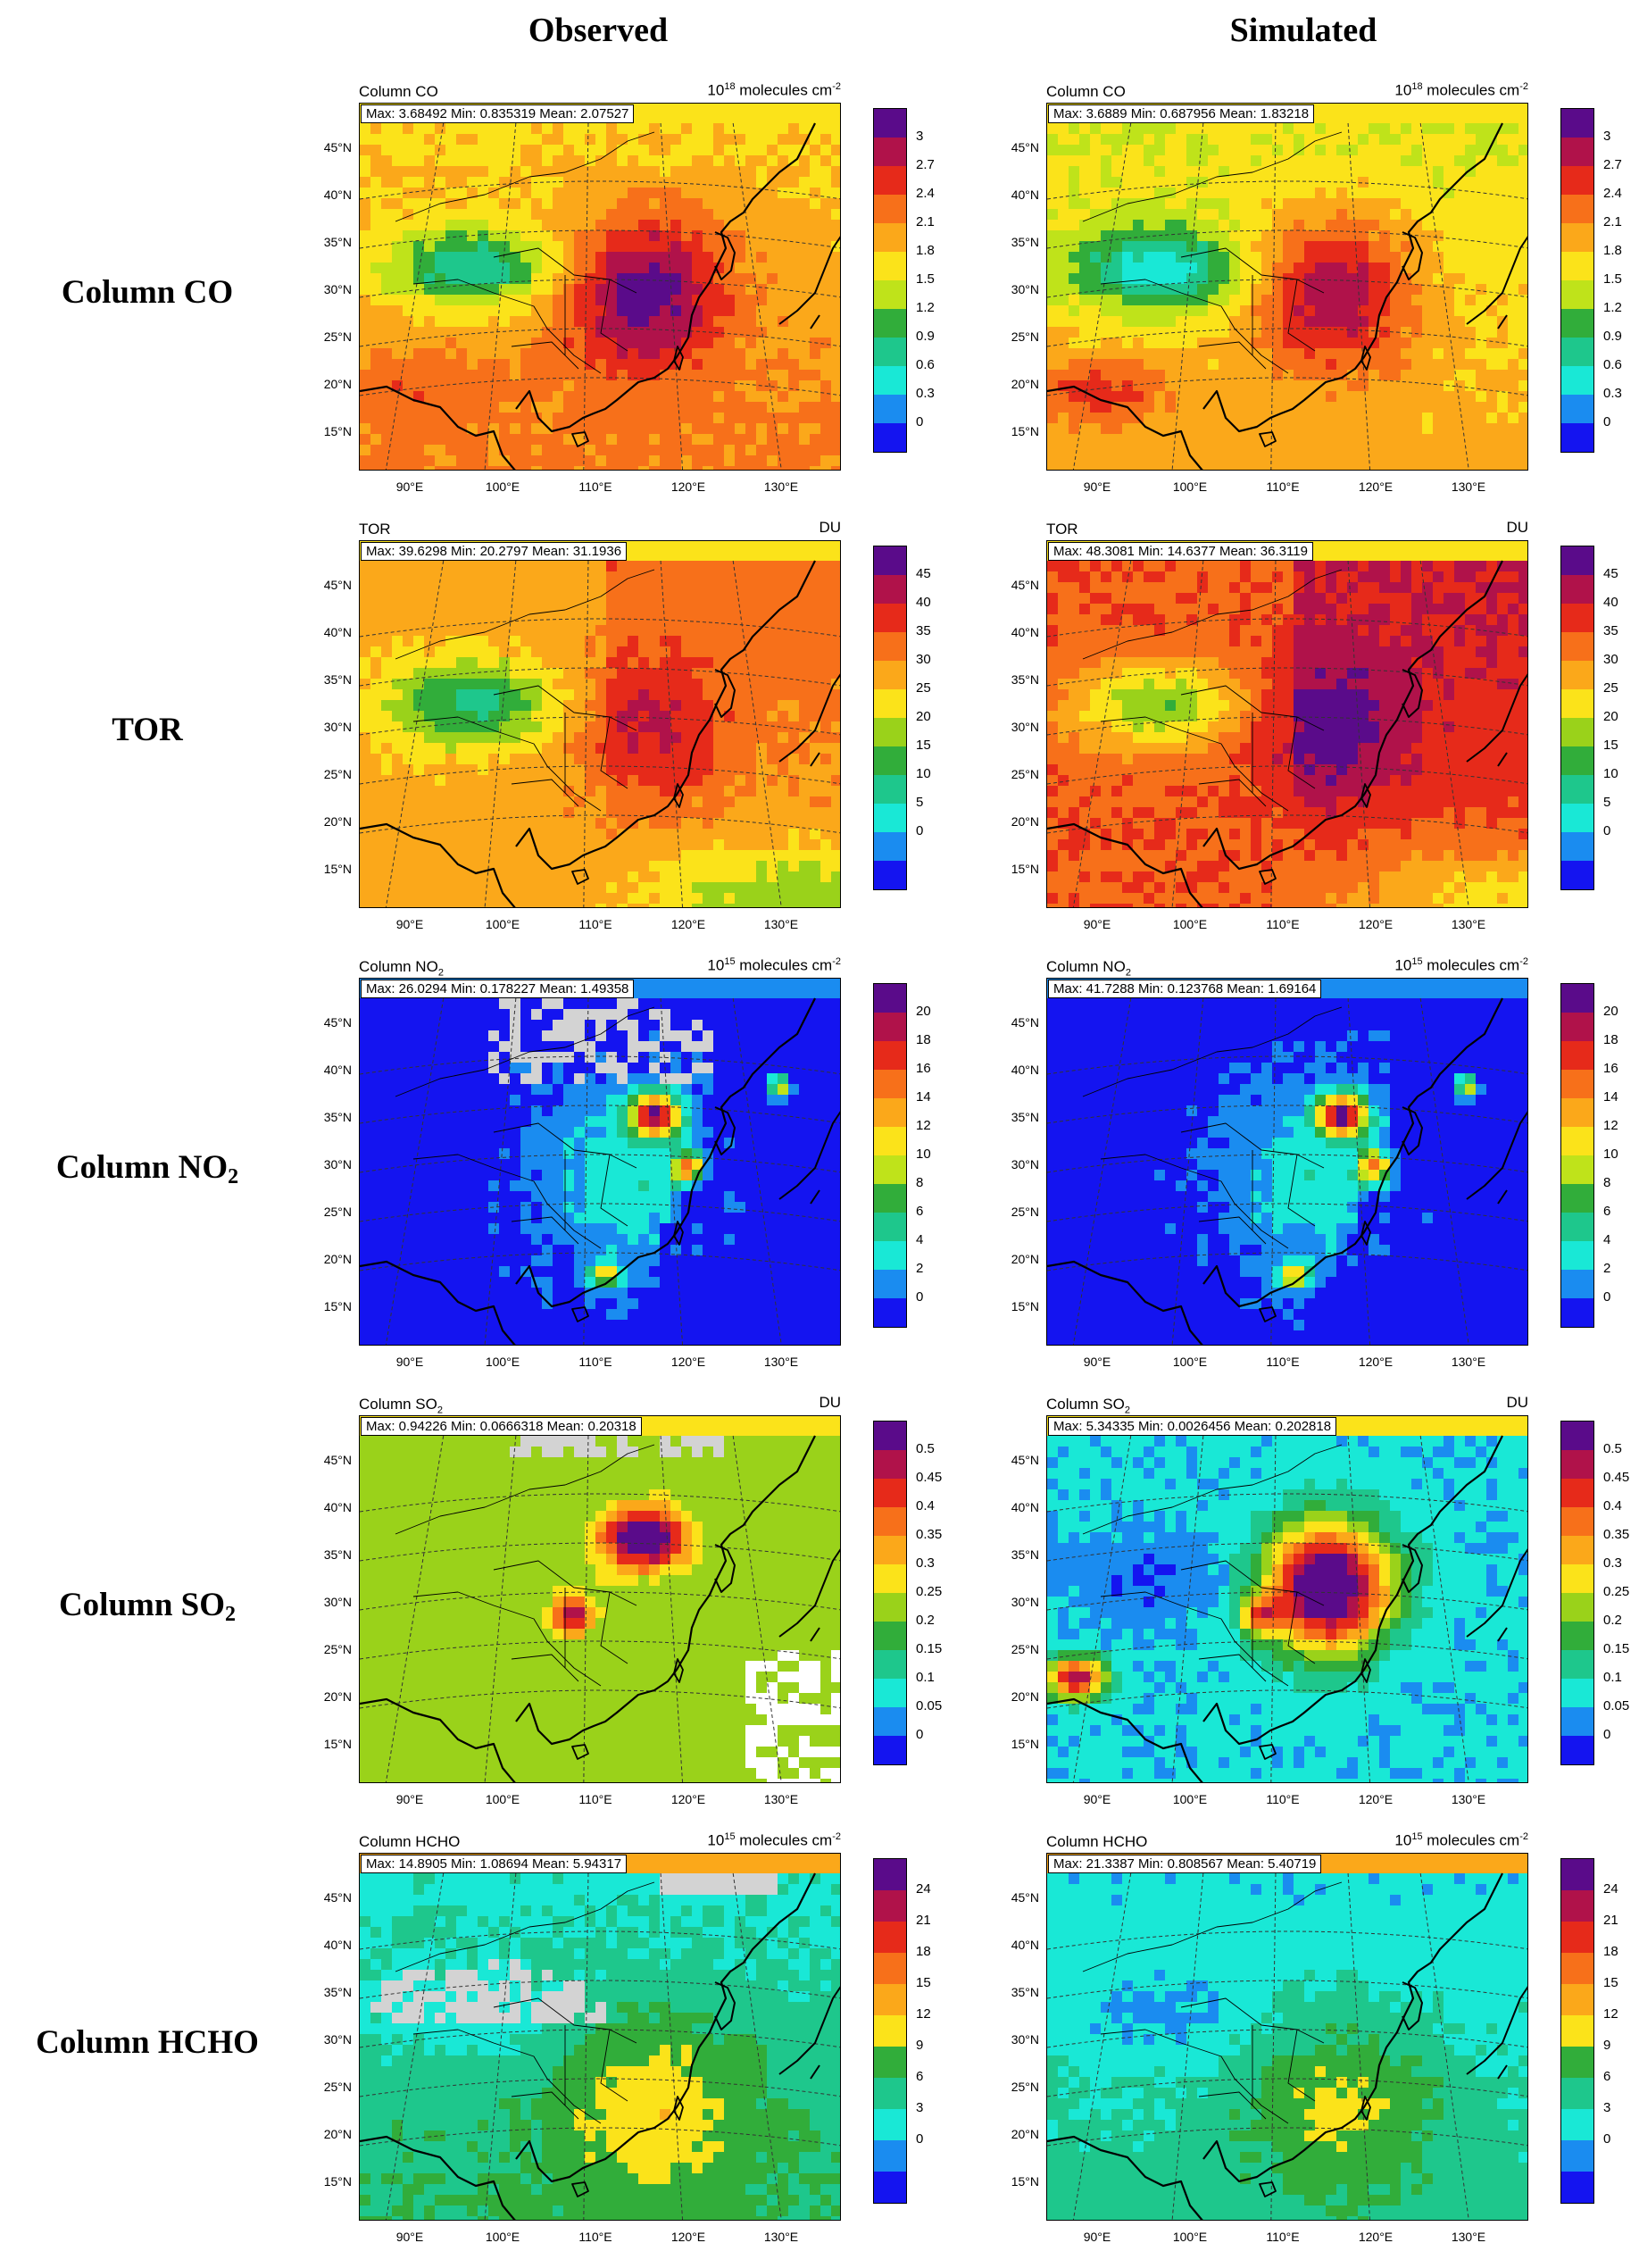 This screenshot has height=2268, width=1639. What do you see at coordinates (890, 437) in the screenshot?
I see `colorbar-segment` at bounding box center [890, 437].